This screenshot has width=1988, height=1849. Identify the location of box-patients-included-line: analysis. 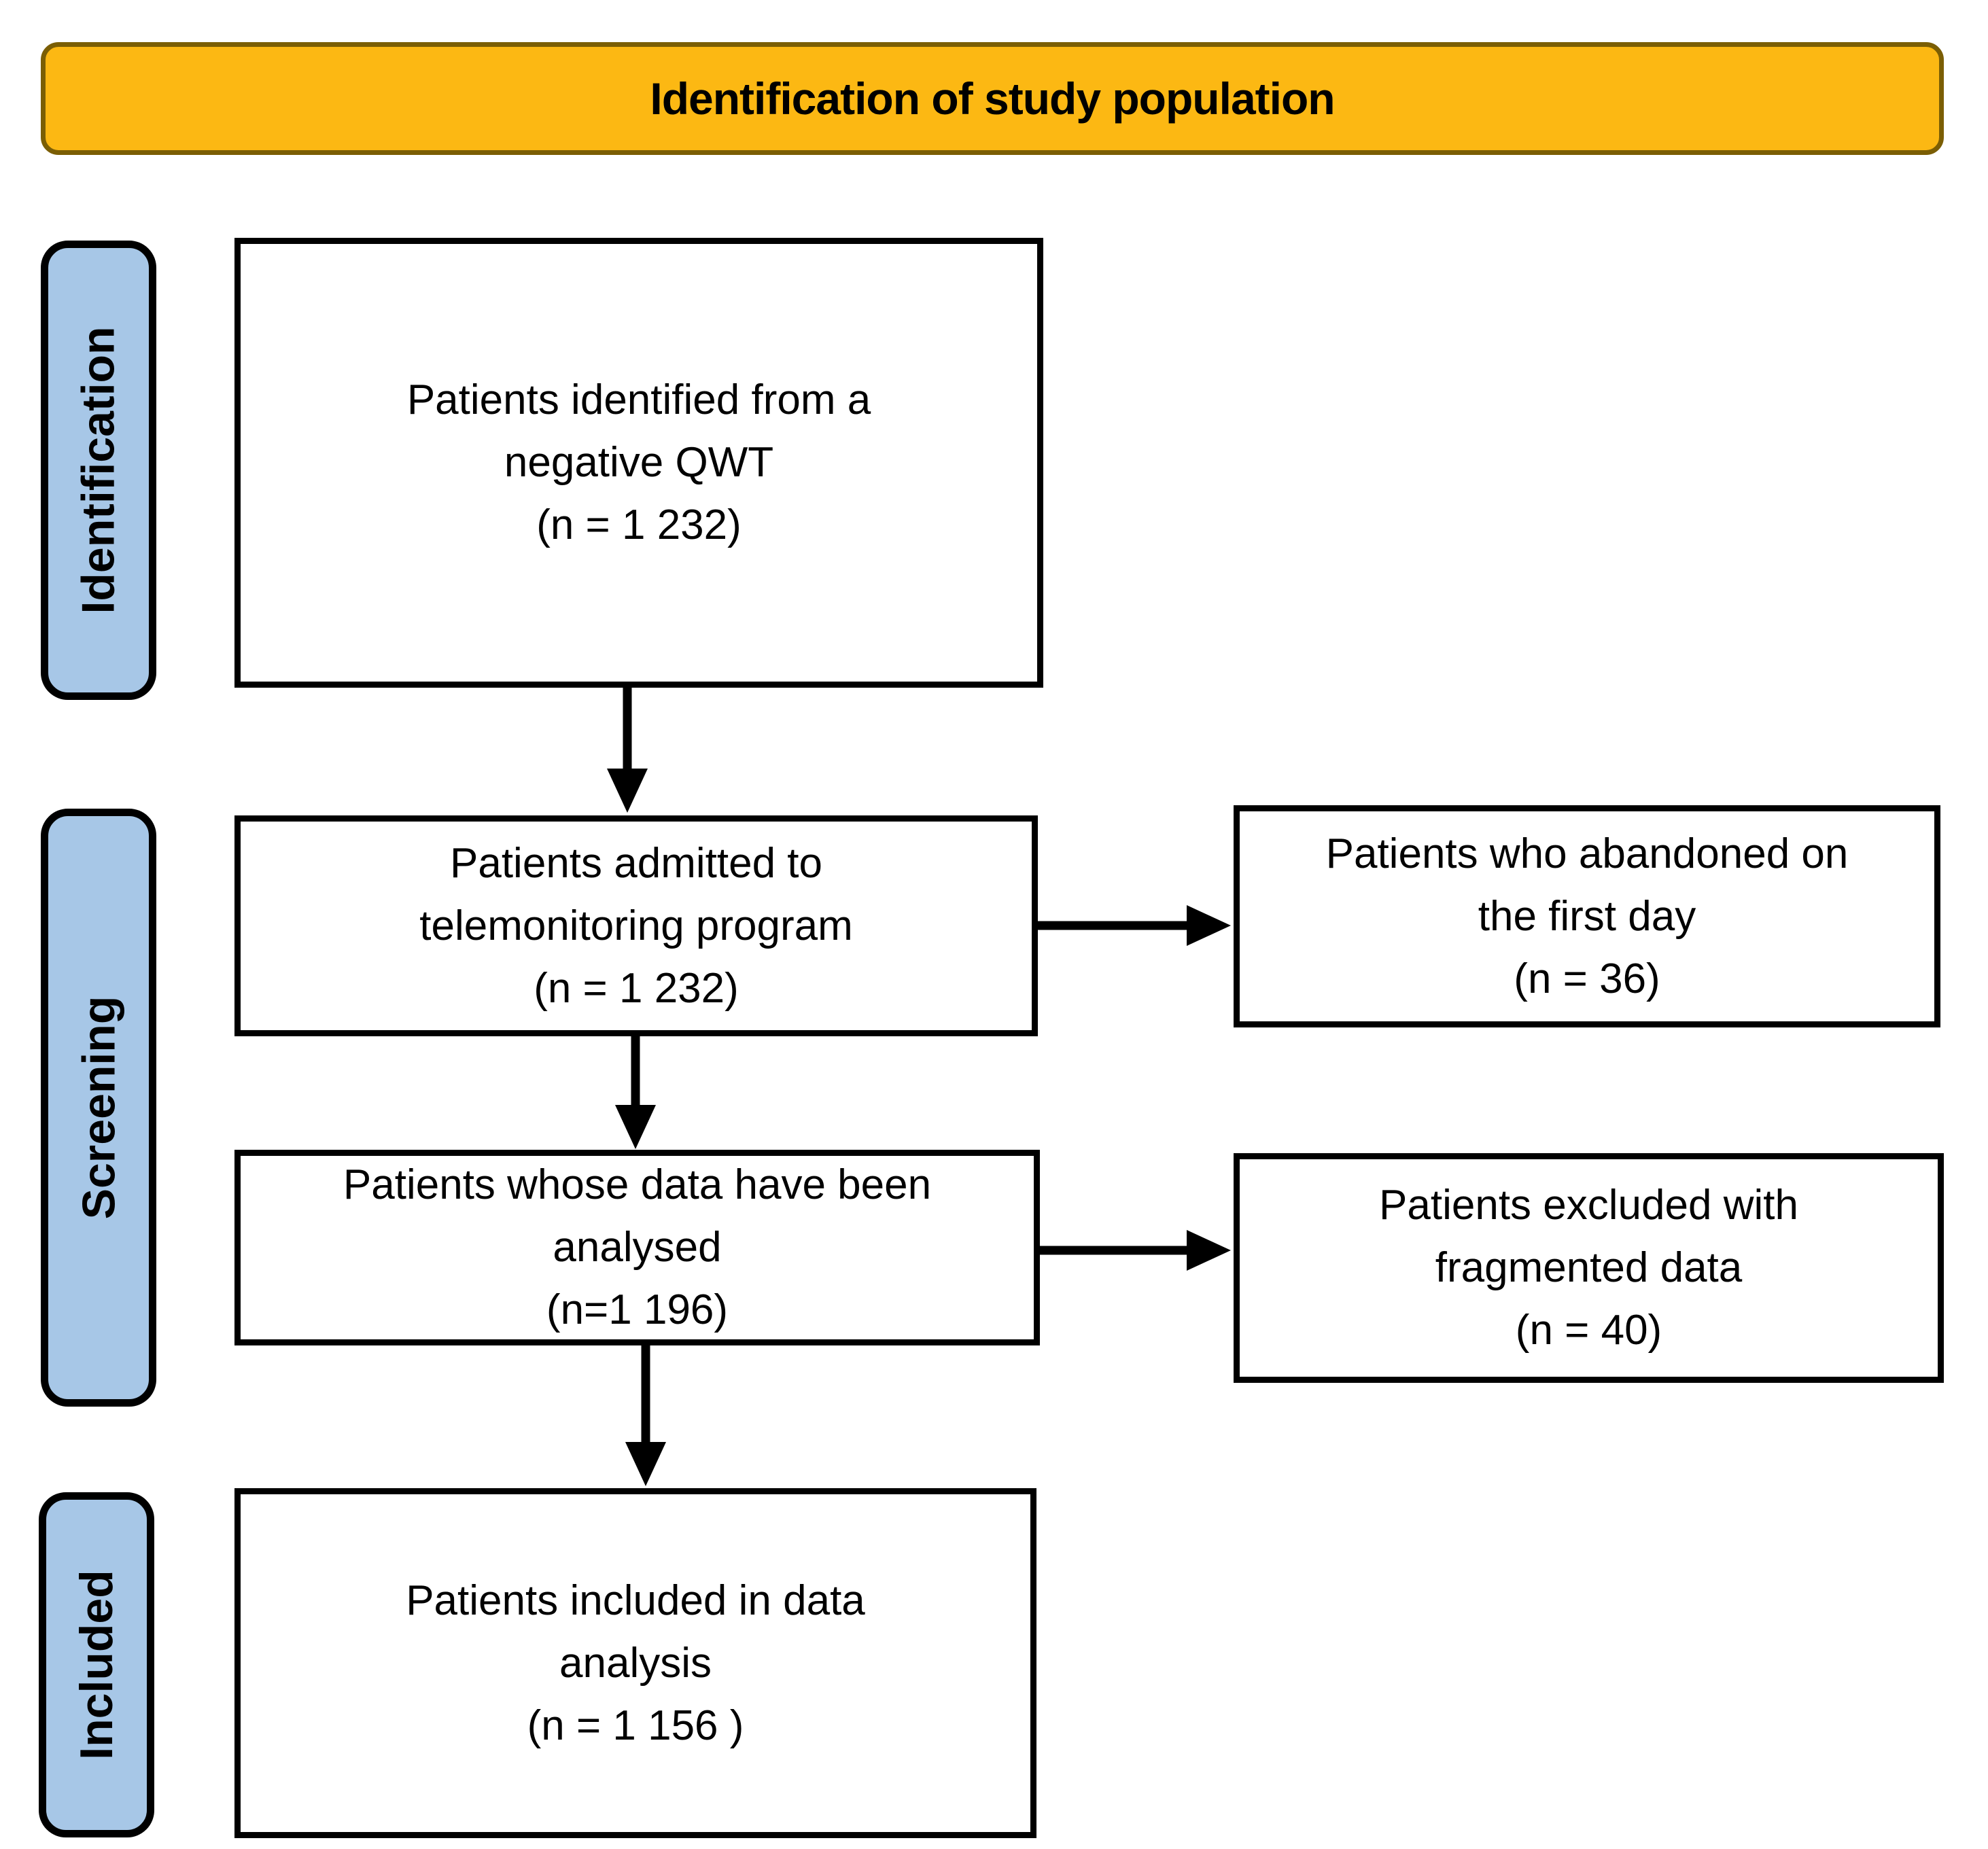
(635, 1663).